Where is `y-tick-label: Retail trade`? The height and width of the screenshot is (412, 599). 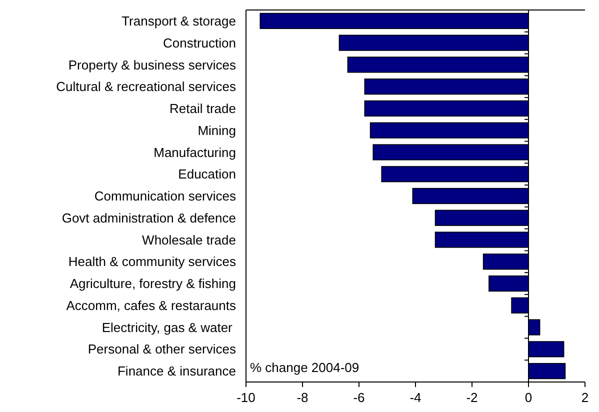
y-tick-label: Retail trade is located at coordinates (203, 108).